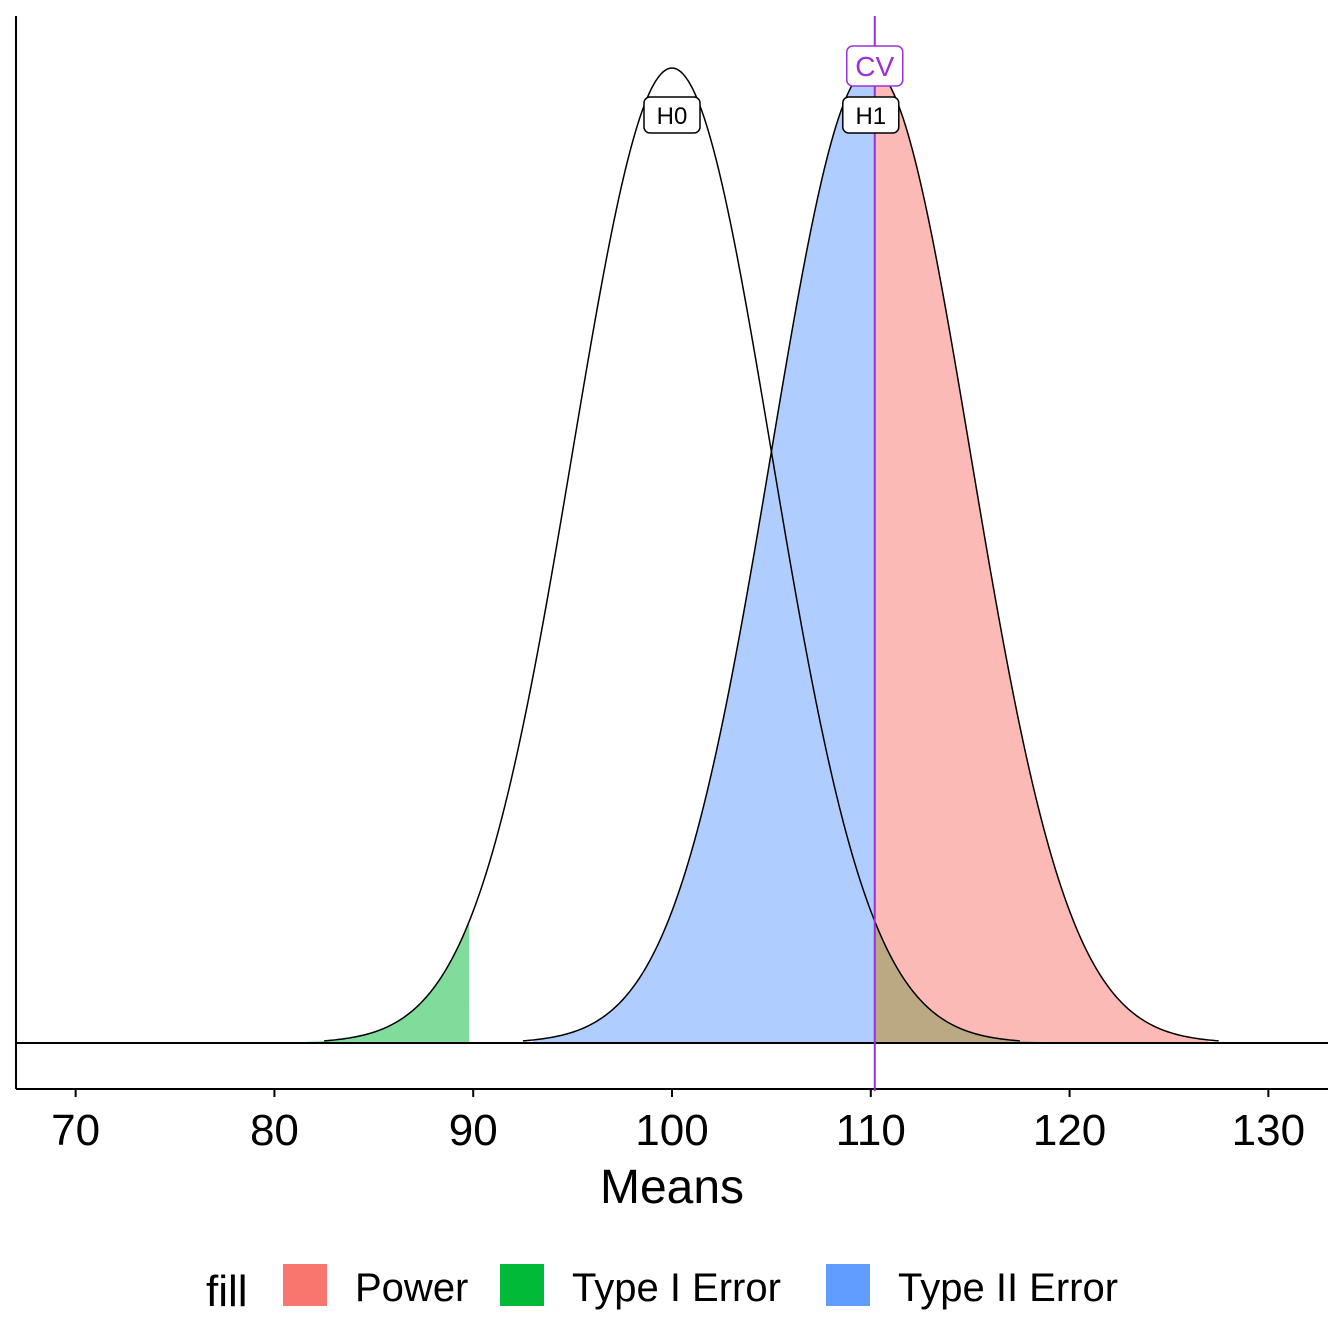  I want to click on legend-key-power, so click(305, 1285).